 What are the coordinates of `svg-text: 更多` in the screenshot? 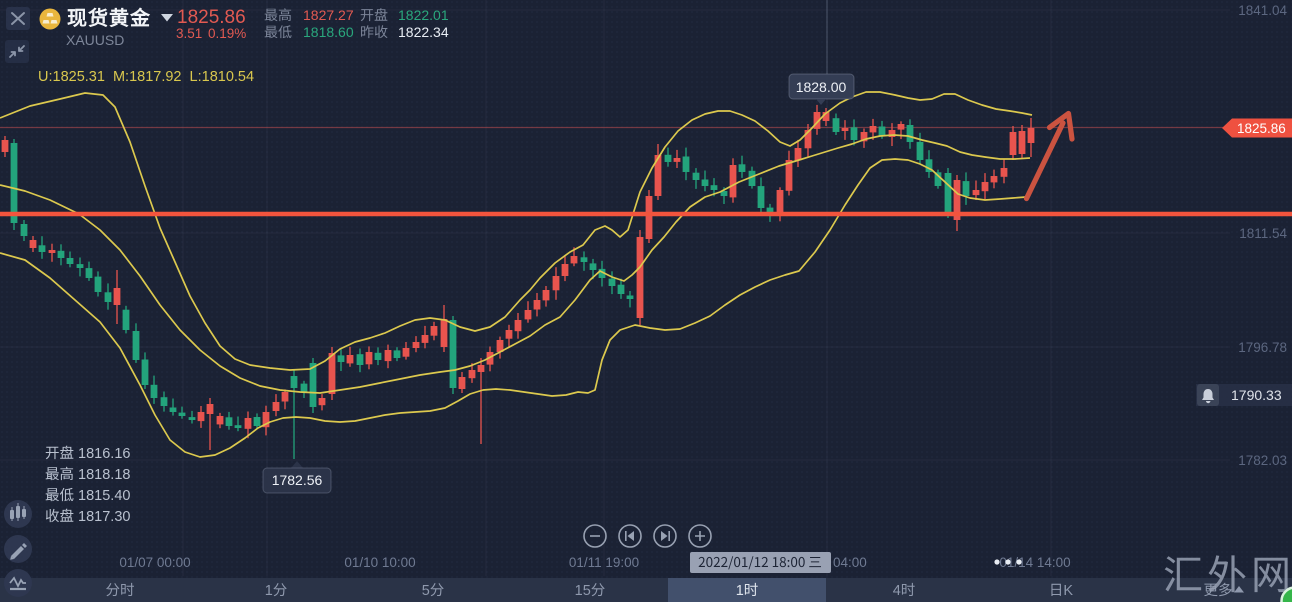 It's located at (1218, 590).